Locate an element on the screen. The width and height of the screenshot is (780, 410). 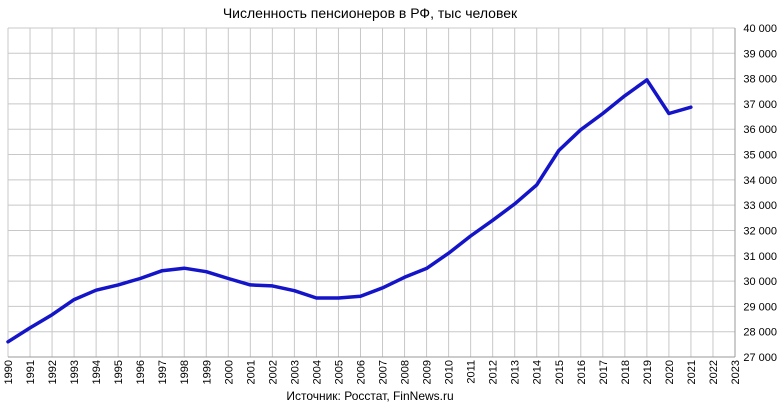
chart-source: Источник: Росстат, FinNews.ru is located at coordinates (370, 396).